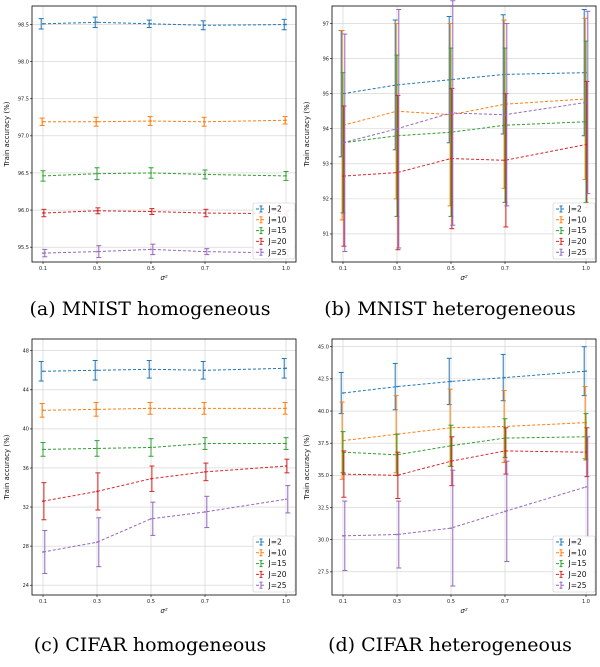  What do you see at coordinates (23, 137) in the screenshot?
I see `y-tick-label: 97.0` at bounding box center [23, 137].